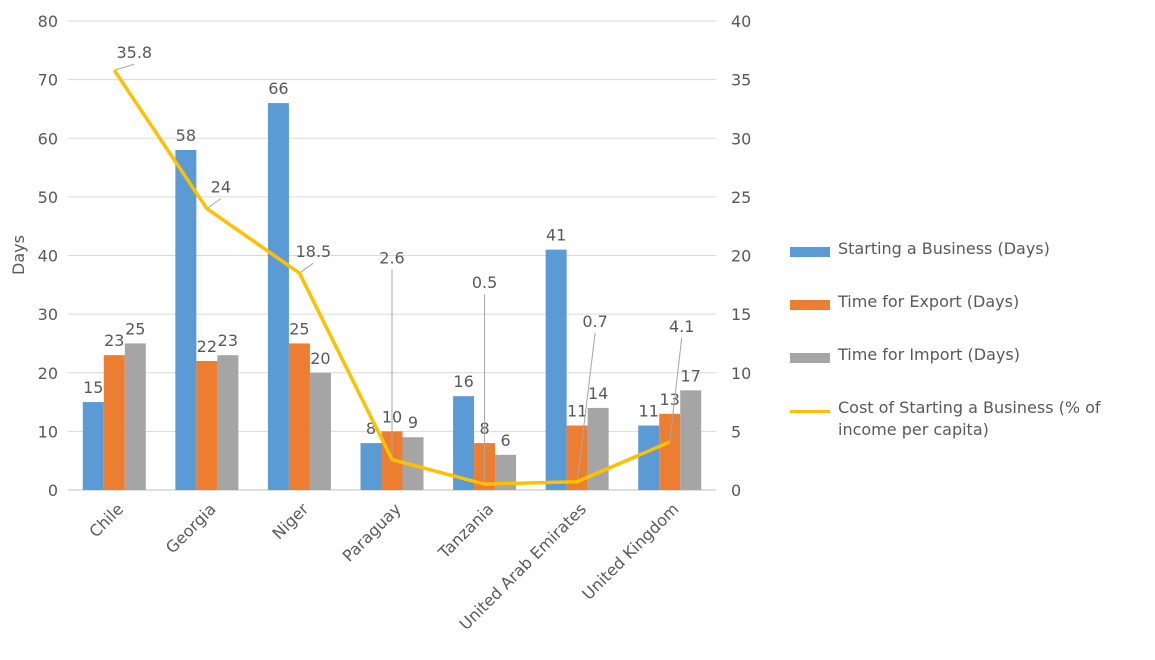  I want to click on y2-tick-label: 30, so click(741, 138).